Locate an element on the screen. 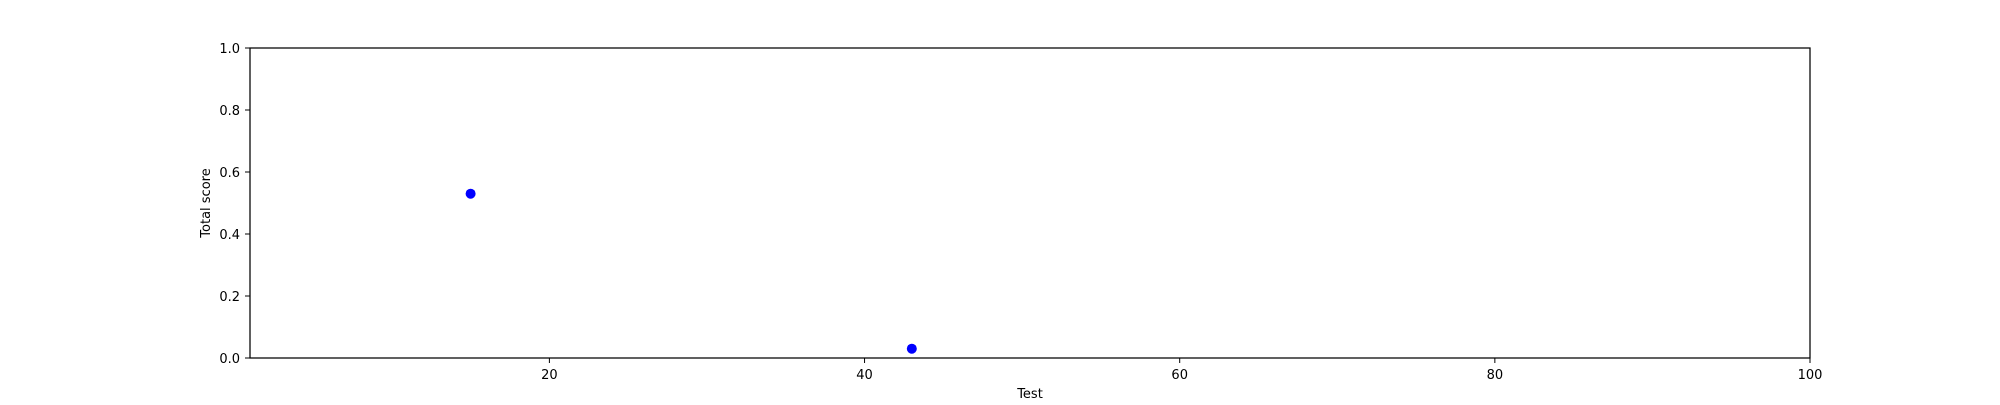  x-axis-ticks: 20 40 60 80 100 is located at coordinates (1181, 370).